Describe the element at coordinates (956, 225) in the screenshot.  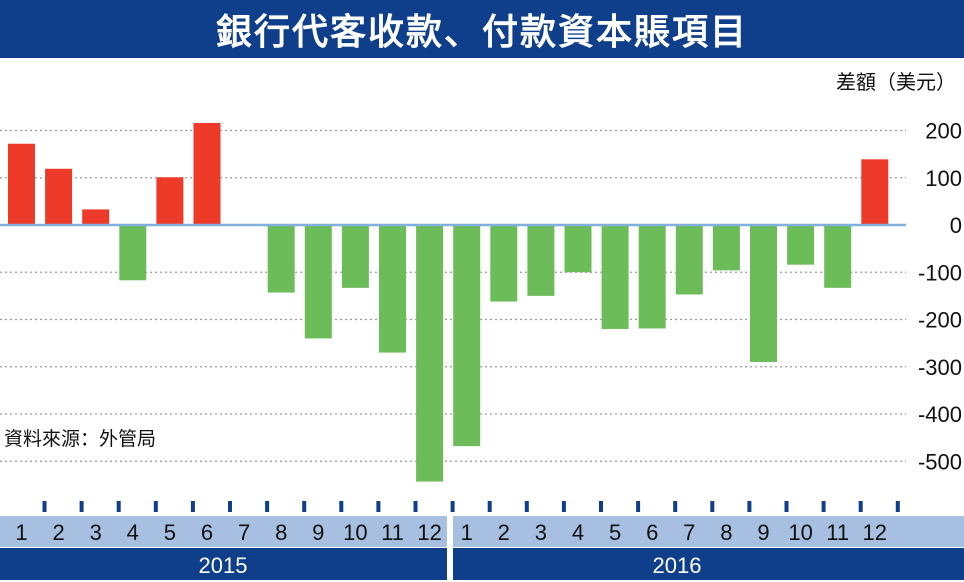
I see `y-tick-label: 0` at that location.